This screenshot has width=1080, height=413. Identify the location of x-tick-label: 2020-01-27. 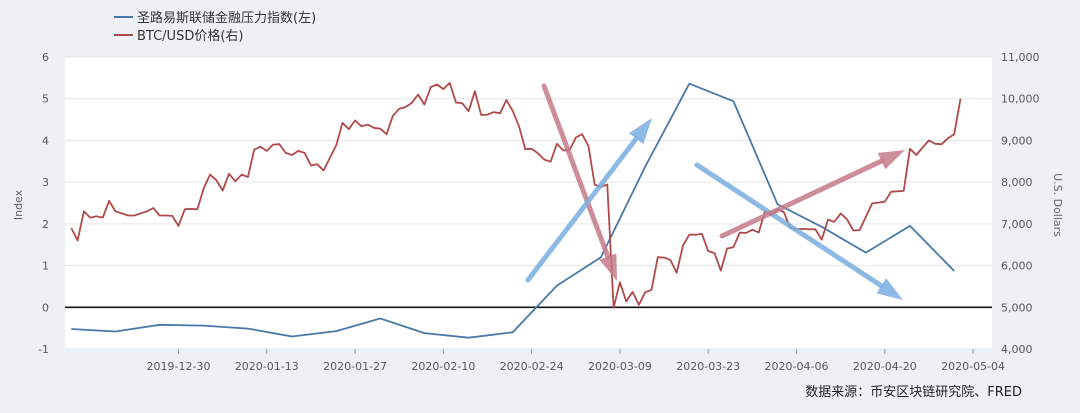
(355, 366).